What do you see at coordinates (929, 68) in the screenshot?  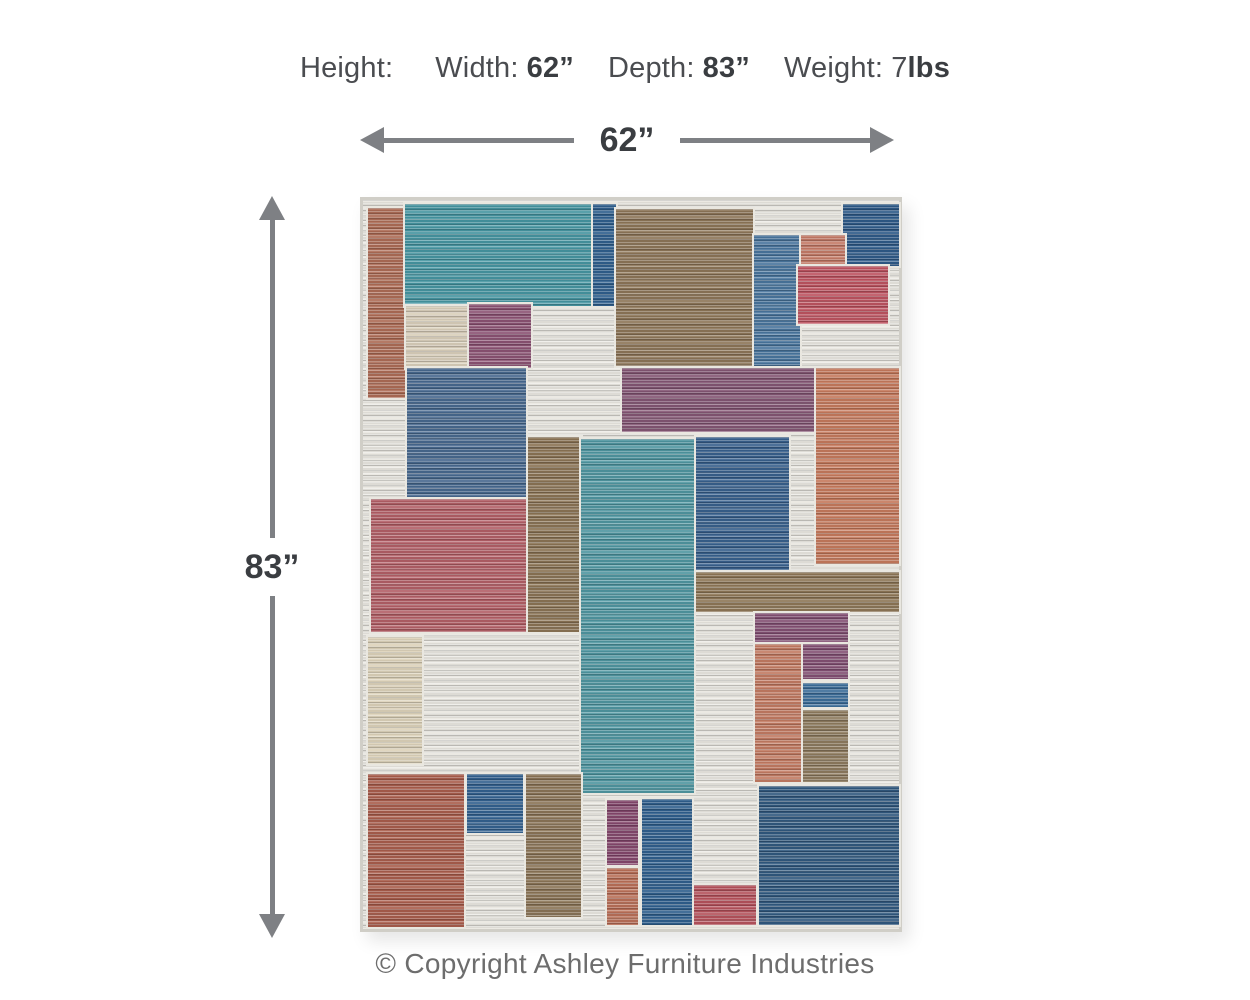 I see `weight-unit: lbs` at bounding box center [929, 68].